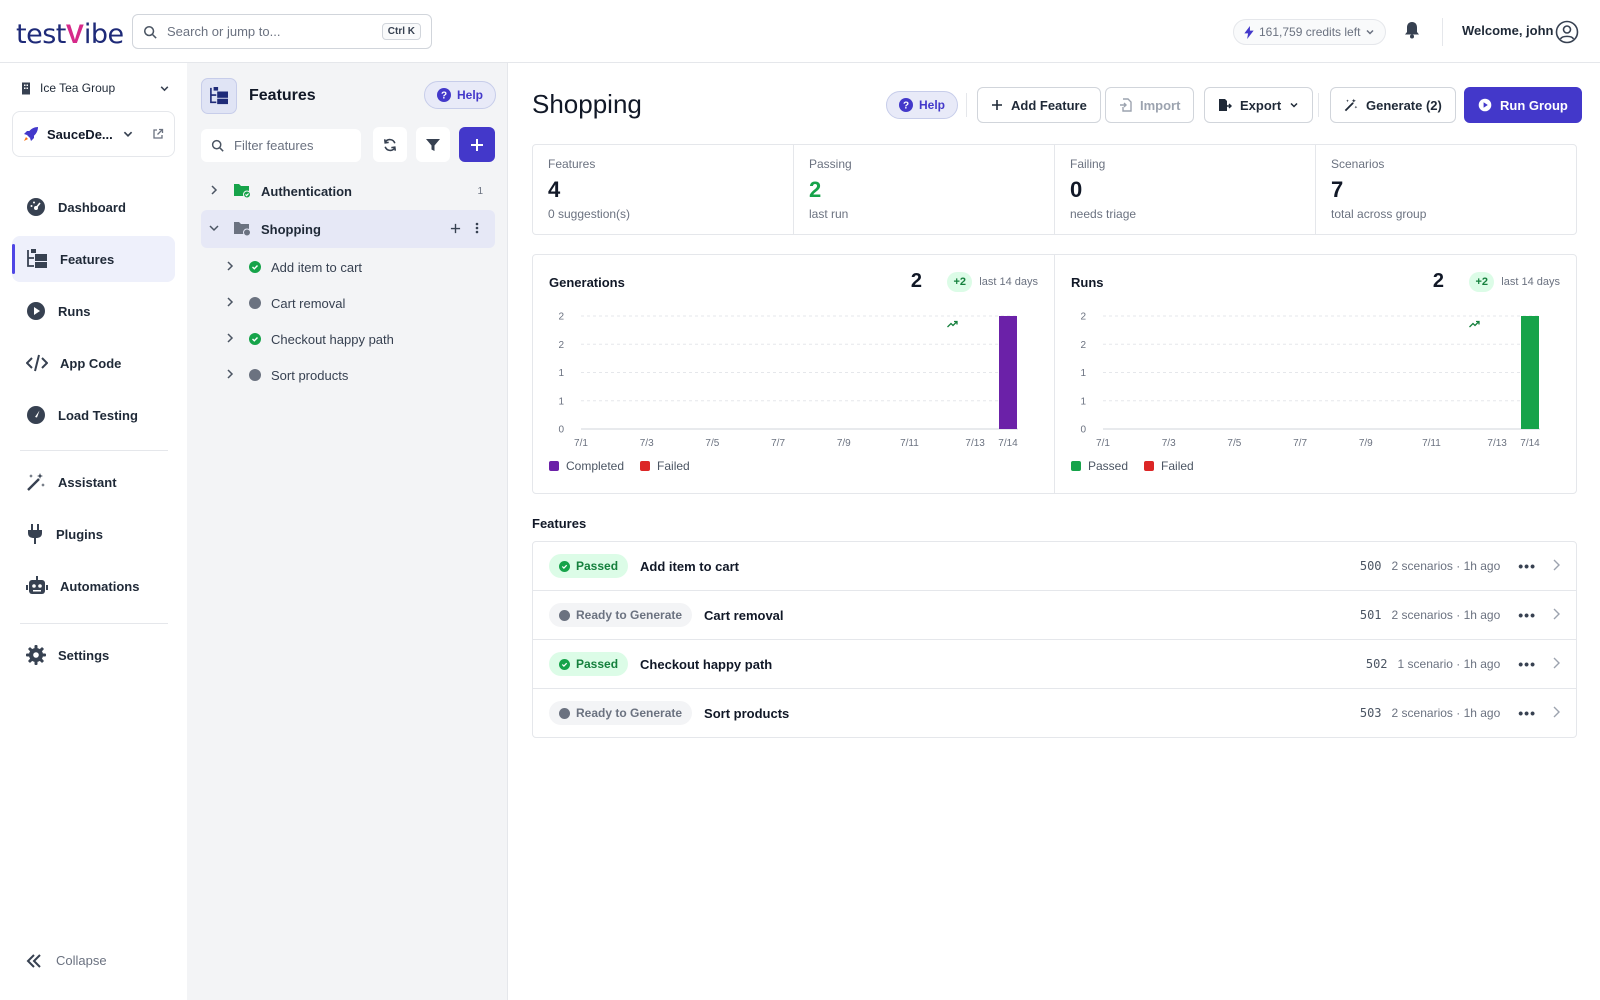 Image resolution: width=1600 pixels, height=1000 pixels. What do you see at coordinates (581, 443) in the screenshot?
I see `x-tick-label: 7/1` at bounding box center [581, 443].